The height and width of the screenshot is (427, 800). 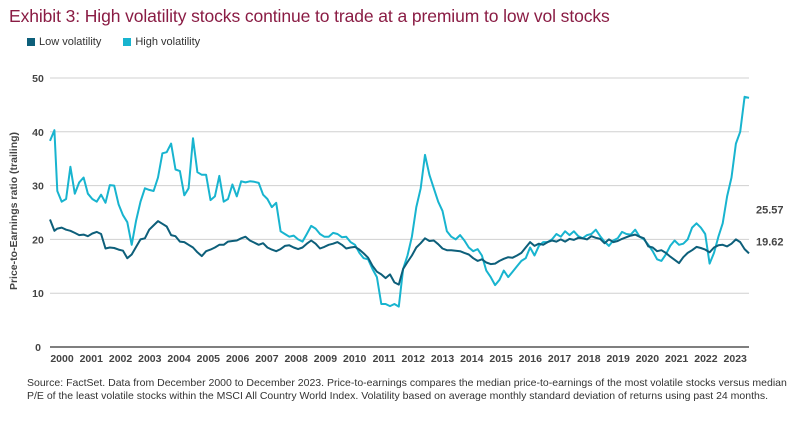 I want to click on y-tick-label: 0, so click(x=38, y=348).